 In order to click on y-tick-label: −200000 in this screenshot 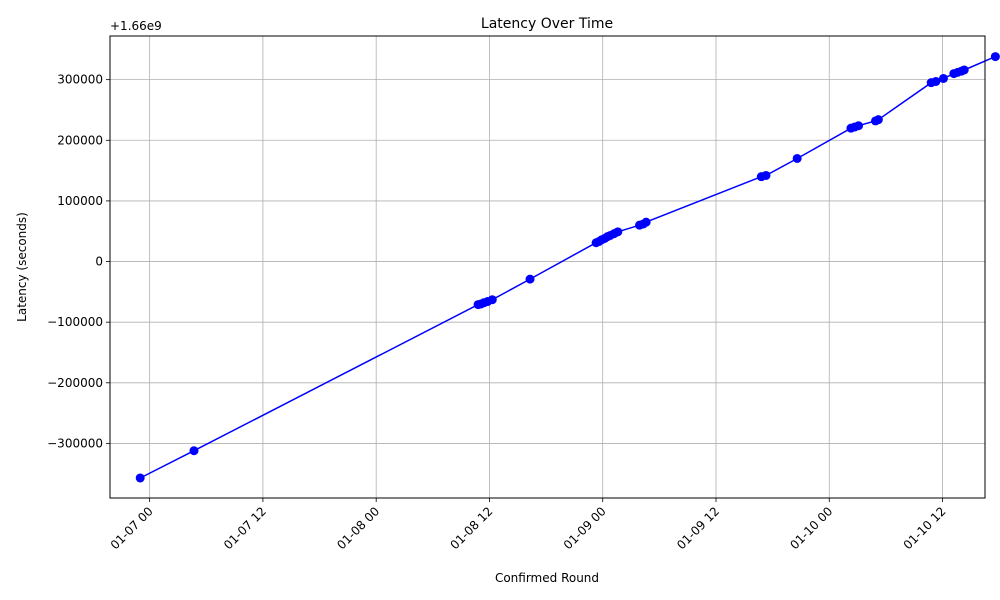, I will do `click(75, 383)`.